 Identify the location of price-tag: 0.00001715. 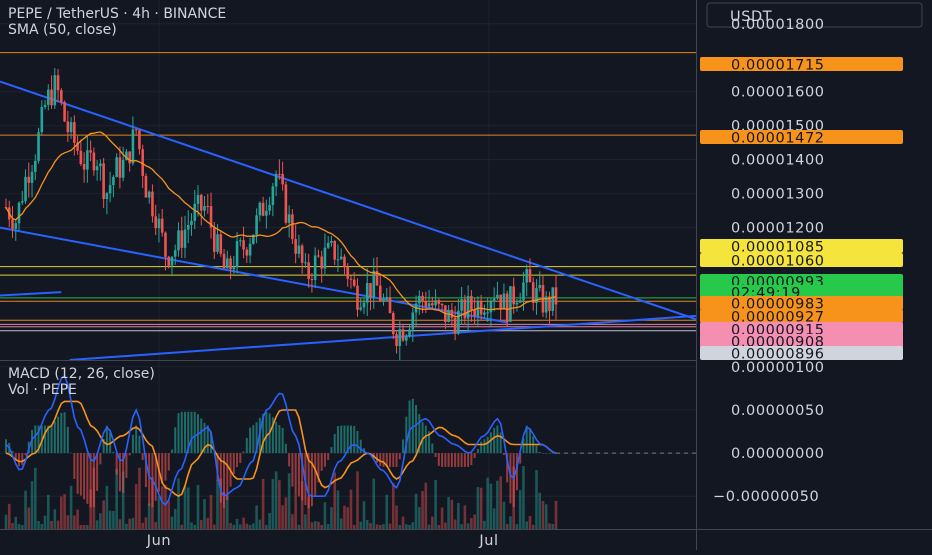
(801, 65).